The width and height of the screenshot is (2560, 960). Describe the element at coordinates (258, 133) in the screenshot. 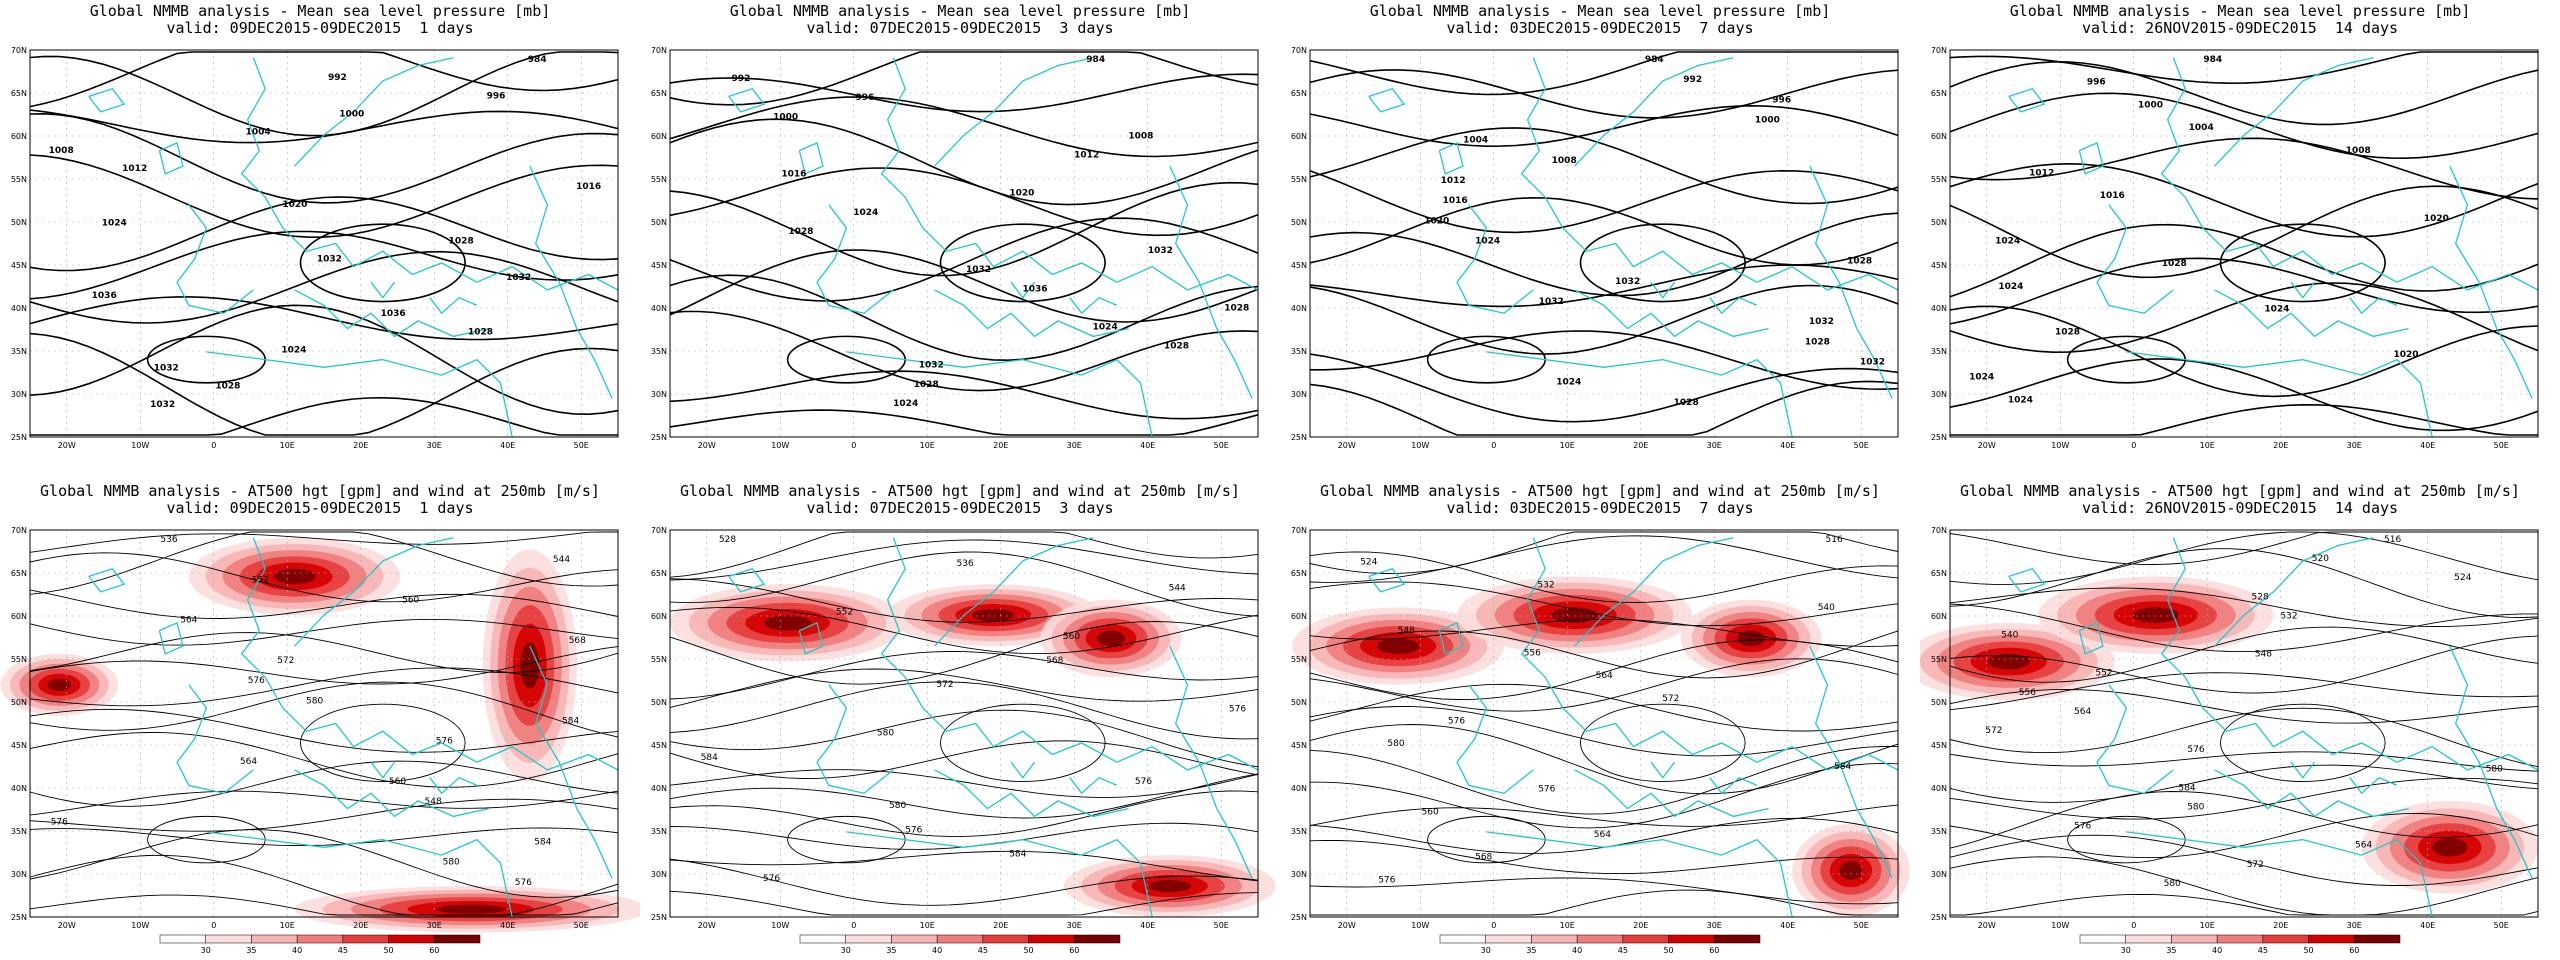

I see `contour-label: 1004` at that location.